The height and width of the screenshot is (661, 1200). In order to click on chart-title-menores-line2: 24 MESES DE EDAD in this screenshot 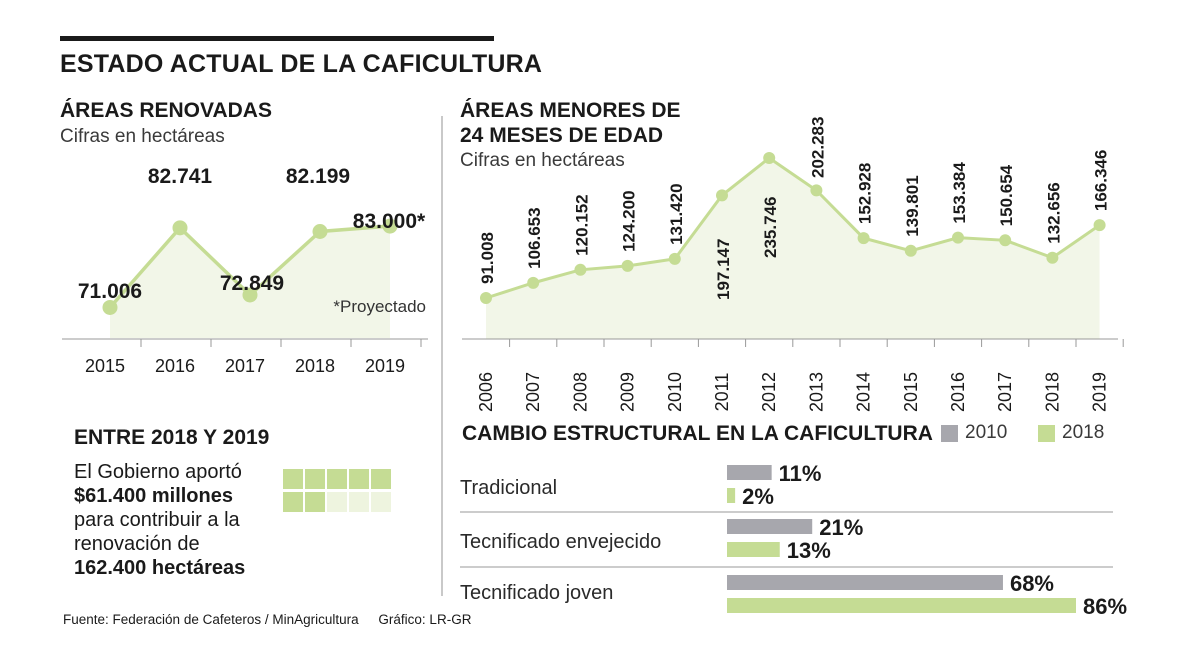, I will do `click(562, 135)`.